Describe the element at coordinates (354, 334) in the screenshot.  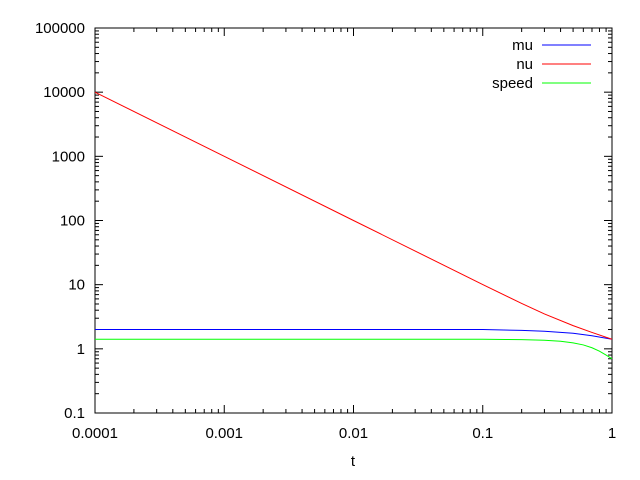
I see `series-line-mu` at that location.